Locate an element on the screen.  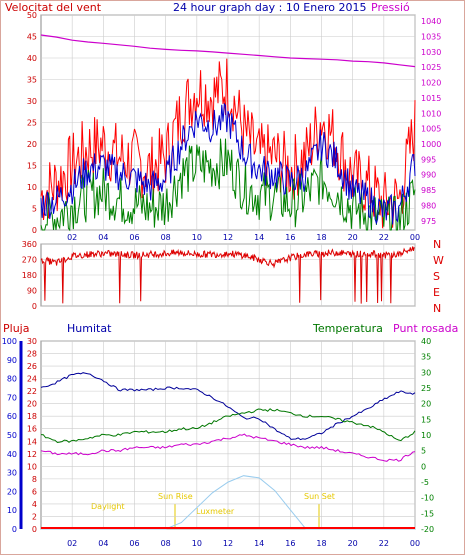
pressure-y-tick-label: 1015 is located at coordinates (431, 98).